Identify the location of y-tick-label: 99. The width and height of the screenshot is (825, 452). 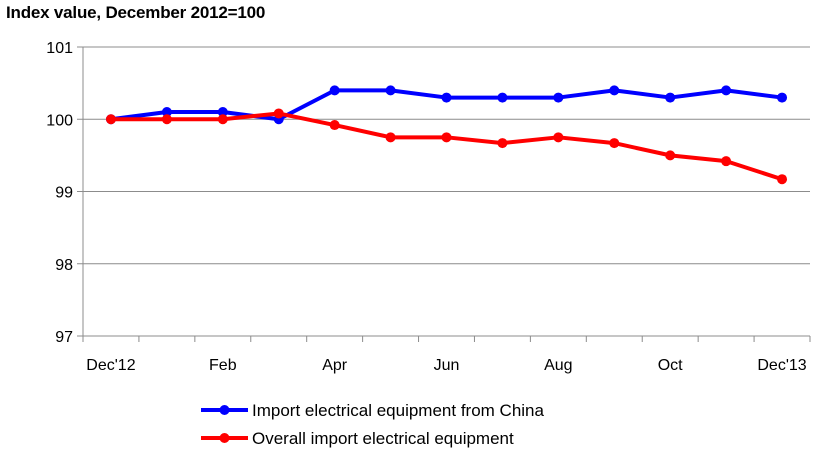
(64, 193).